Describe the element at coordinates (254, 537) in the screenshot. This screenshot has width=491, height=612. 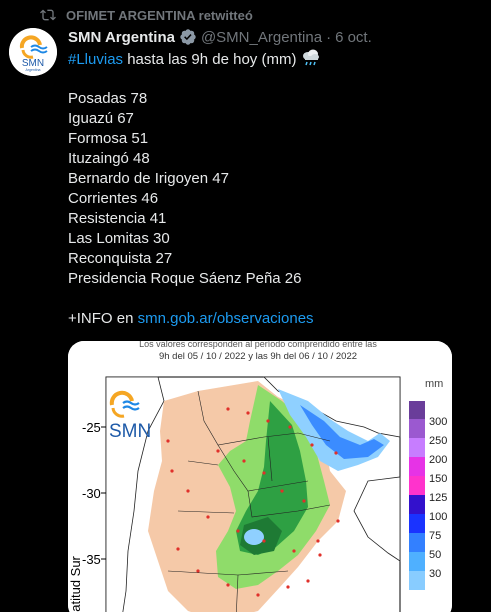
I see `blue-spot` at that location.